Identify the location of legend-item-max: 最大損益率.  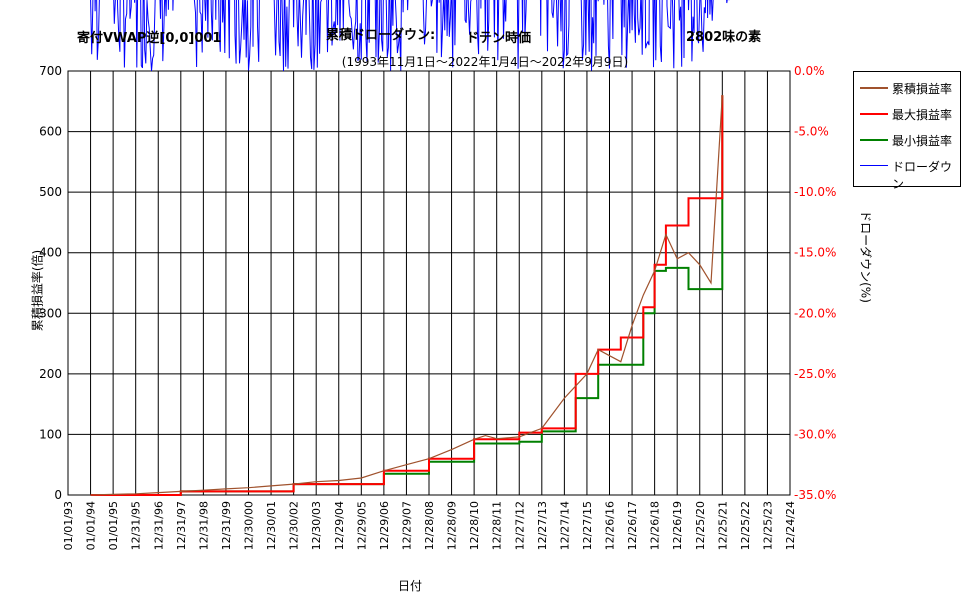
(907, 114).